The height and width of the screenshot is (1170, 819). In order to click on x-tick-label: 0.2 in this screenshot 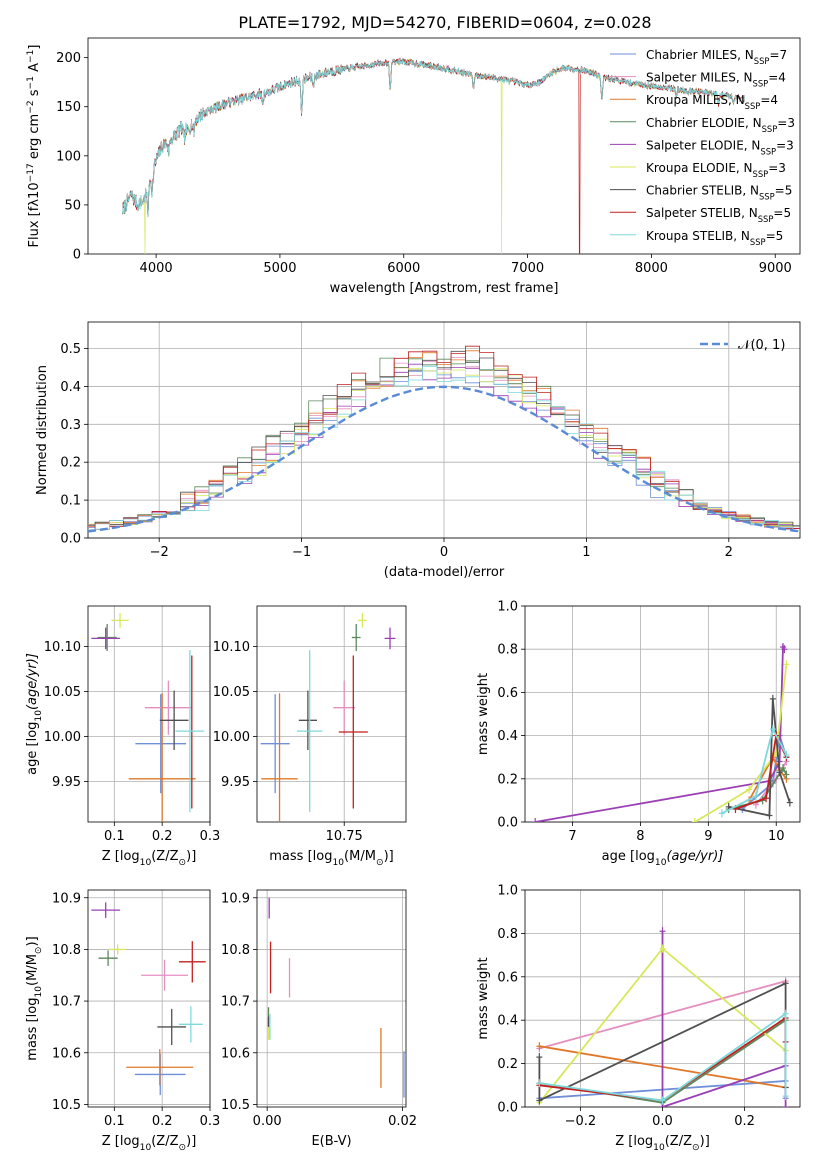, I will do `click(744, 1121)`.